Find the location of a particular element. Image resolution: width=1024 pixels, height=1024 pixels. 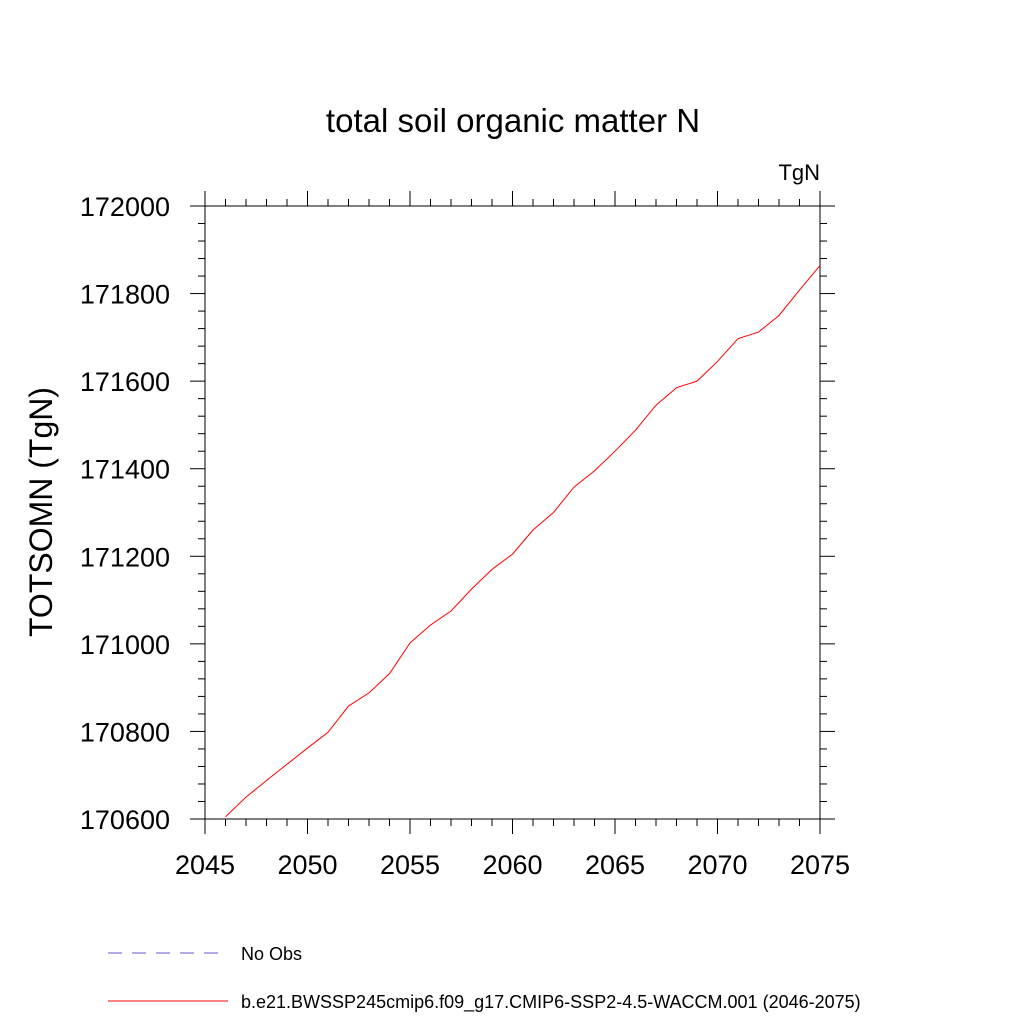

x-tick-label: 2075 is located at coordinates (820, 865).